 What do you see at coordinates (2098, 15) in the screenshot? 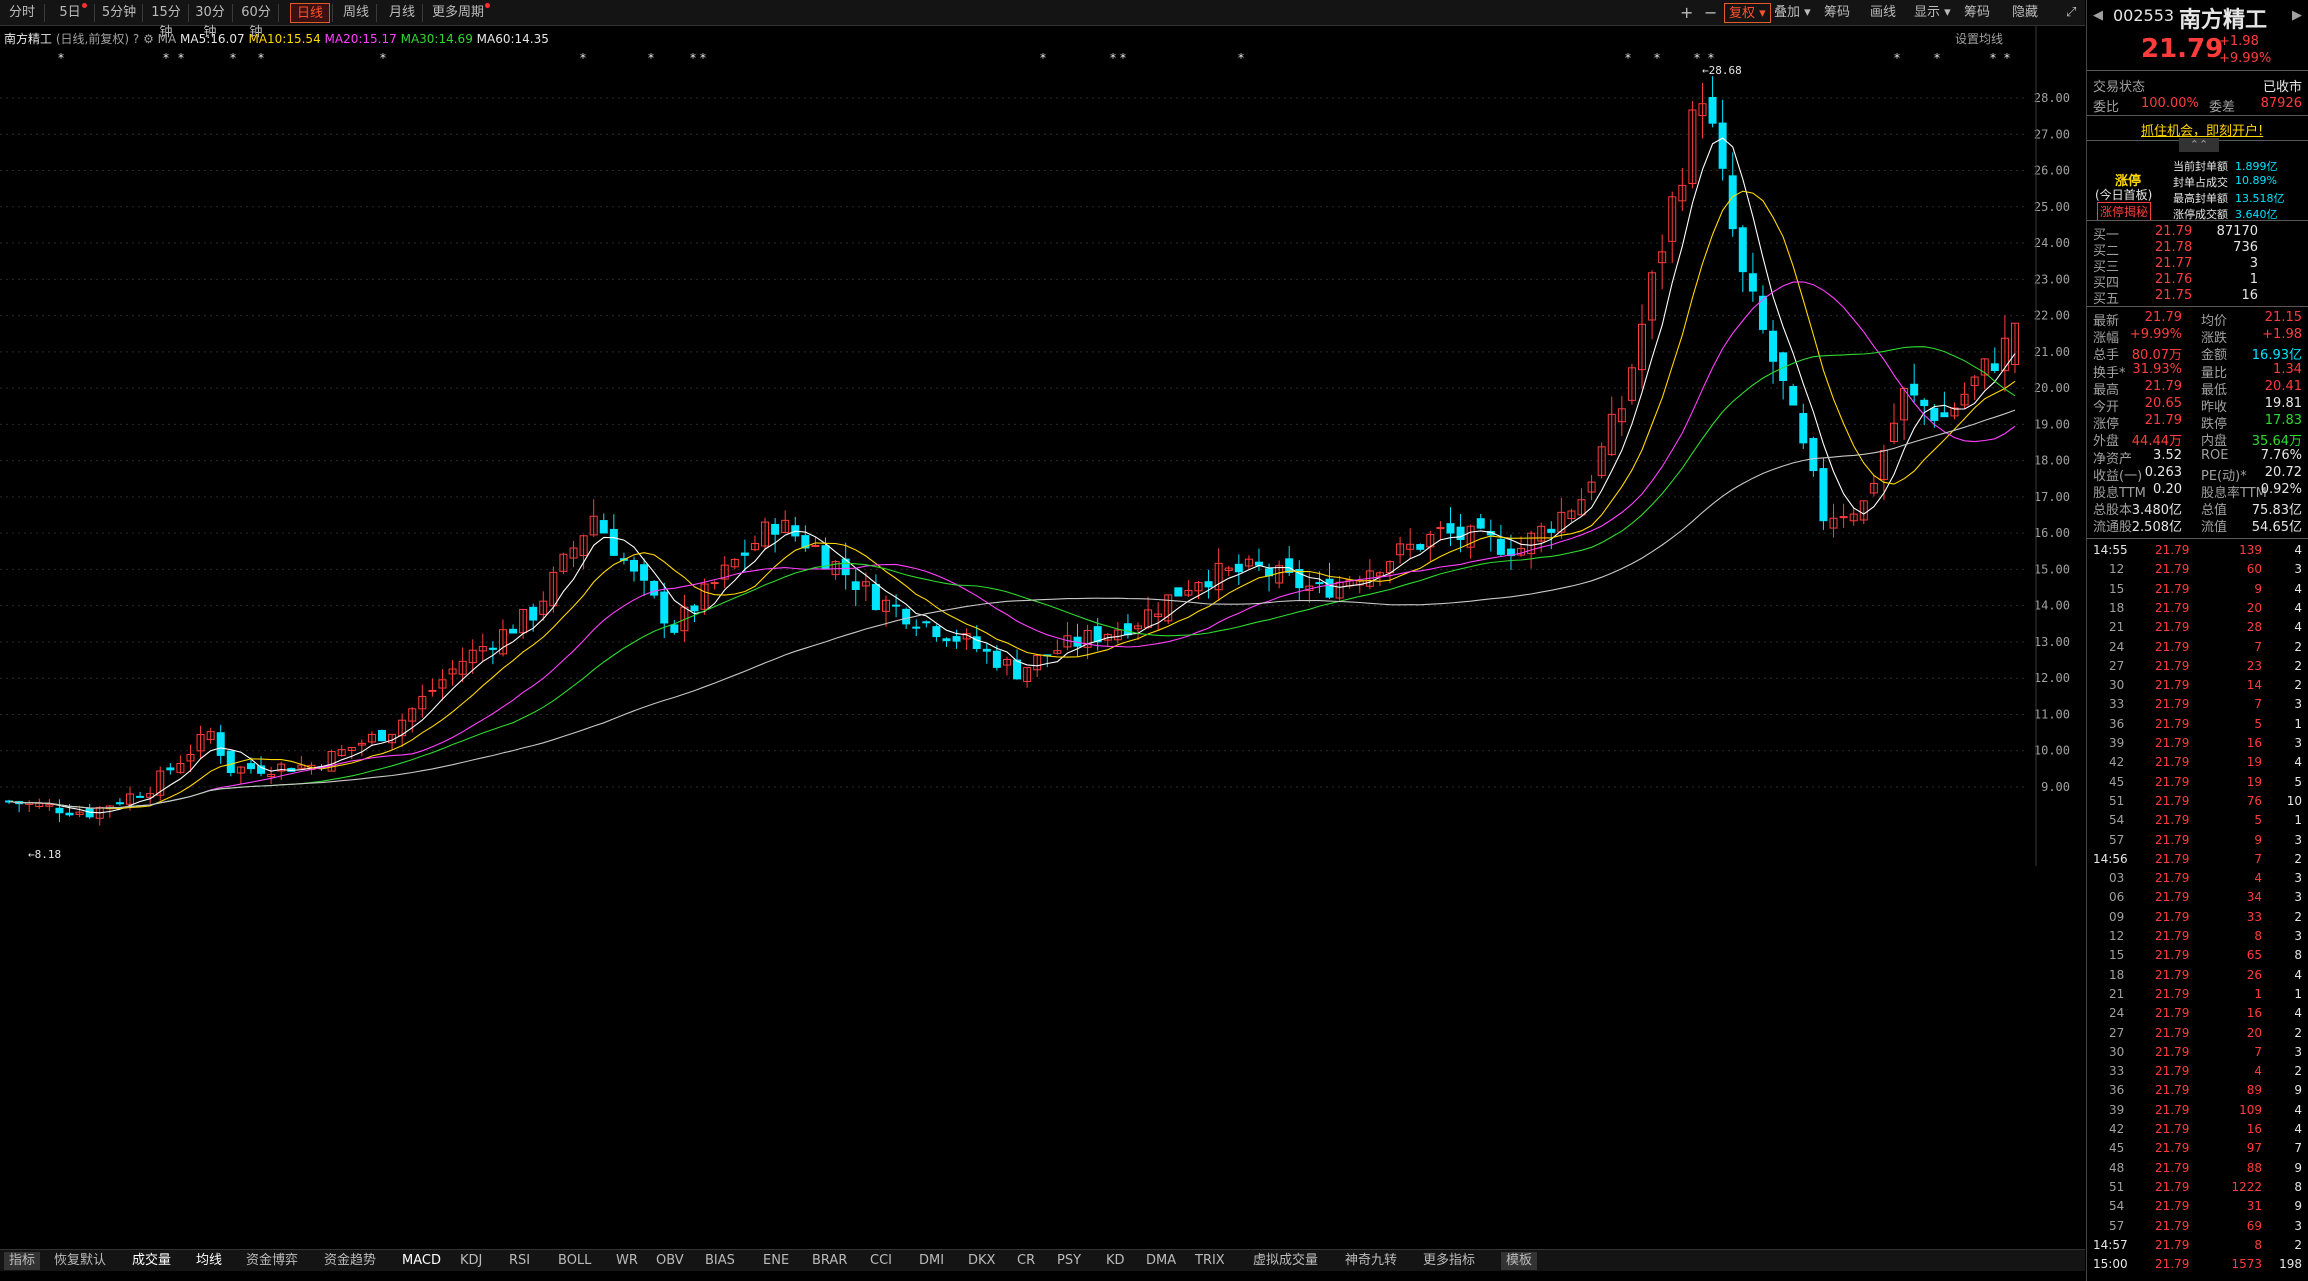
I see `prev-stock-icon: ◀` at bounding box center [2098, 15].